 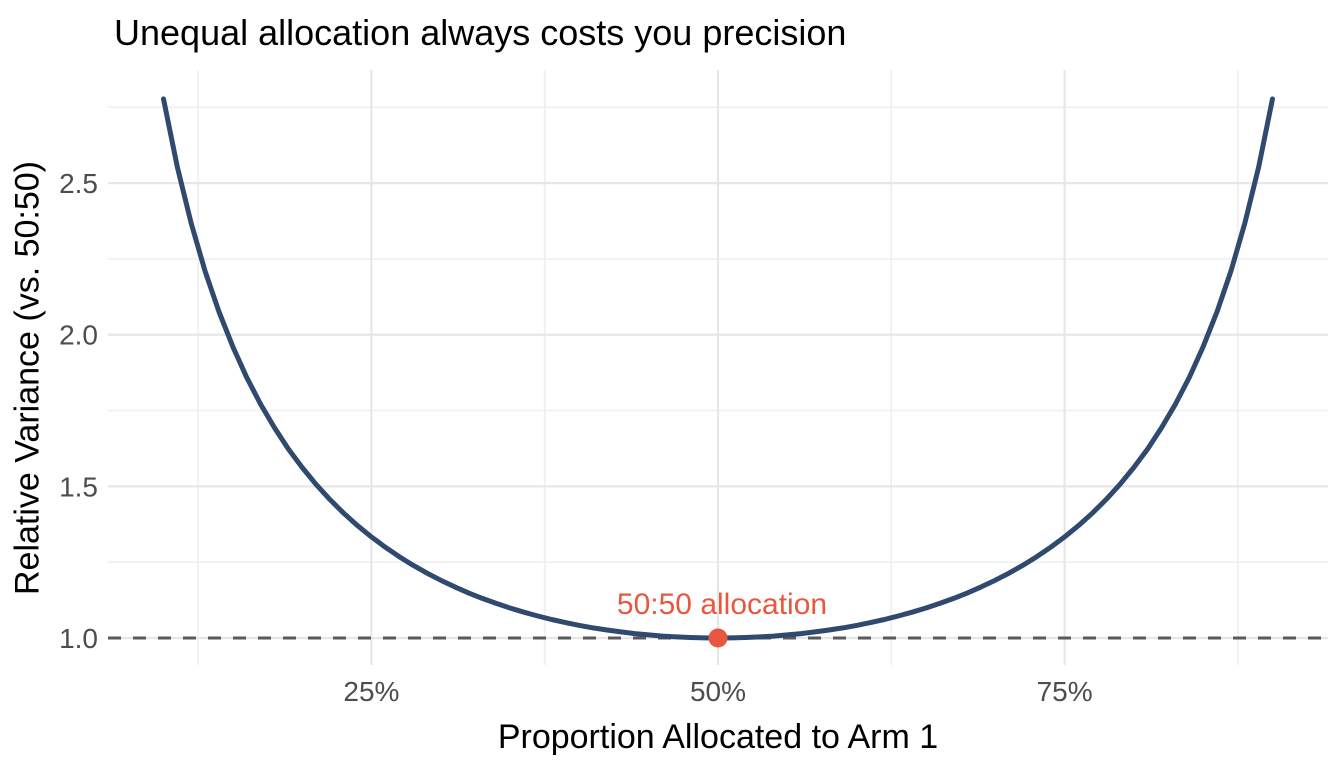 What do you see at coordinates (718, 691) in the screenshot?
I see `x-tick-label: 50%` at bounding box center [718, 691].